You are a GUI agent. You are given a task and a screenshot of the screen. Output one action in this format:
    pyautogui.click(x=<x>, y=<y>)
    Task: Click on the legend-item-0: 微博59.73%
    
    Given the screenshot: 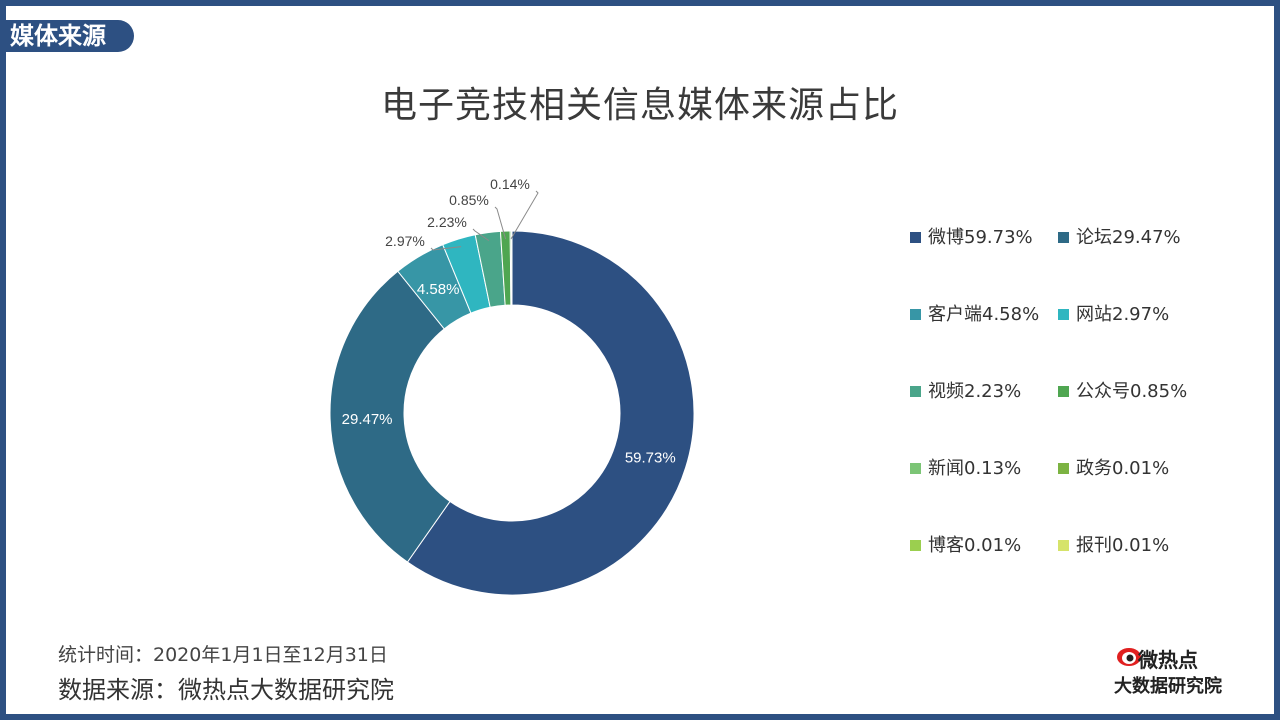 What is the action you would take?
    pyautogui.click(x=971, y=238)
    